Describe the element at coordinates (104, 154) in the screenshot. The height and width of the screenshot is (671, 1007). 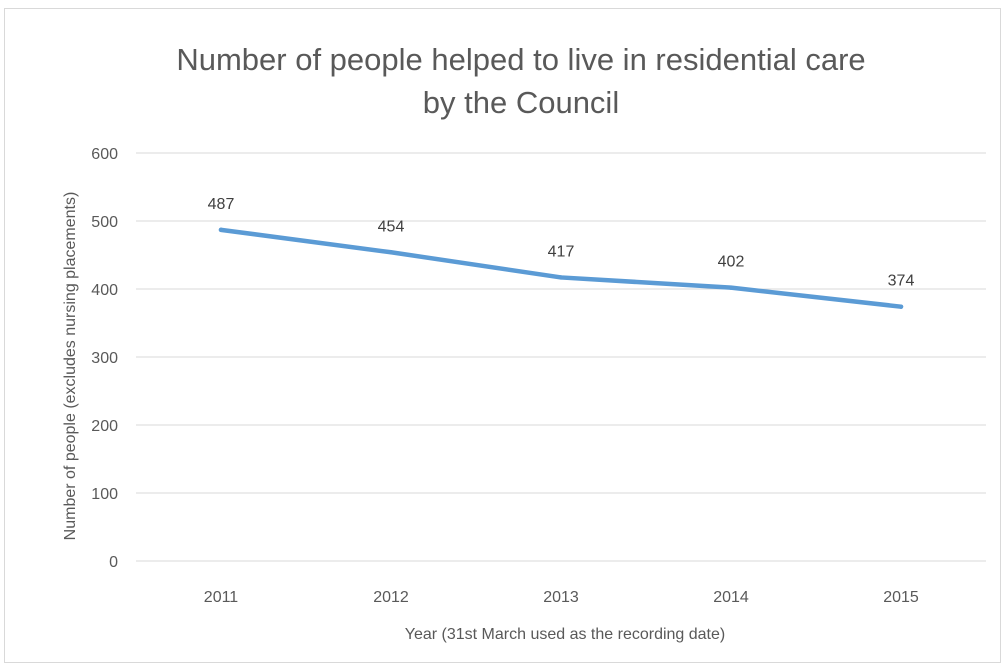
I see `y-tick-label: 600` at that location.